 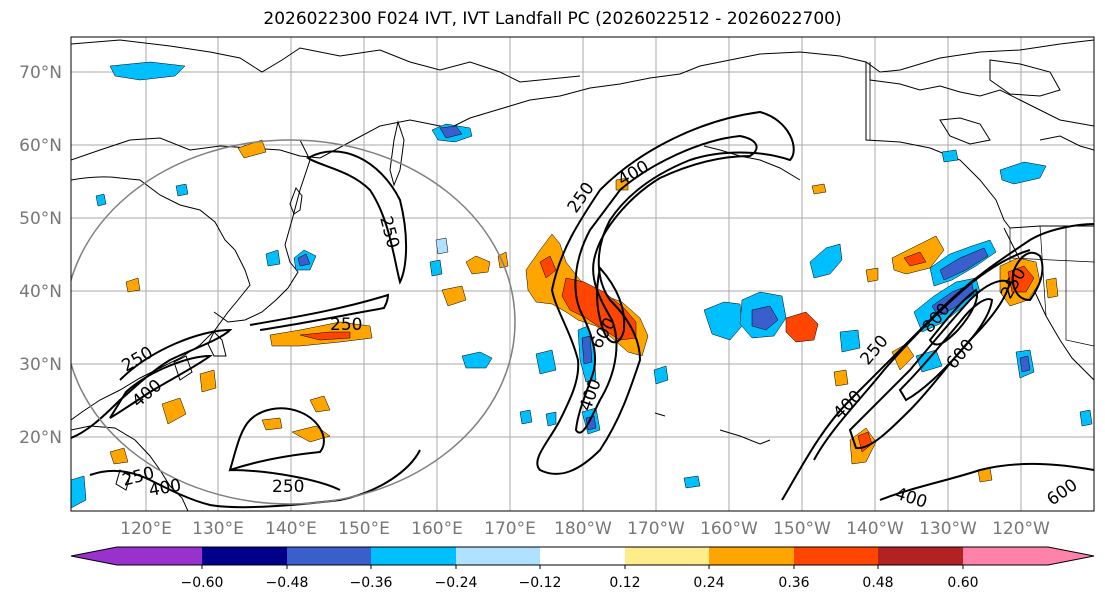 I want to click on colorbar-tick-label: 0.36, so click(x=793, y=583).